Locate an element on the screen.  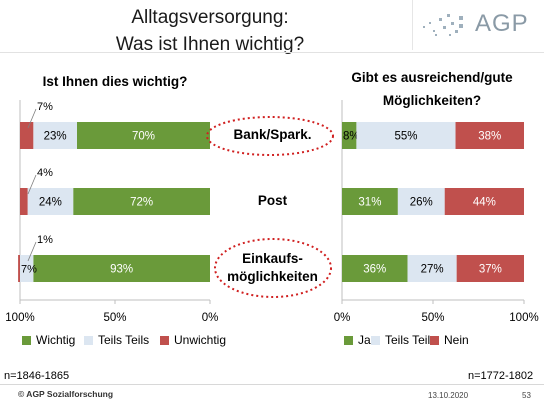
right-data-label: 37% is located at coordinates (490, 270).